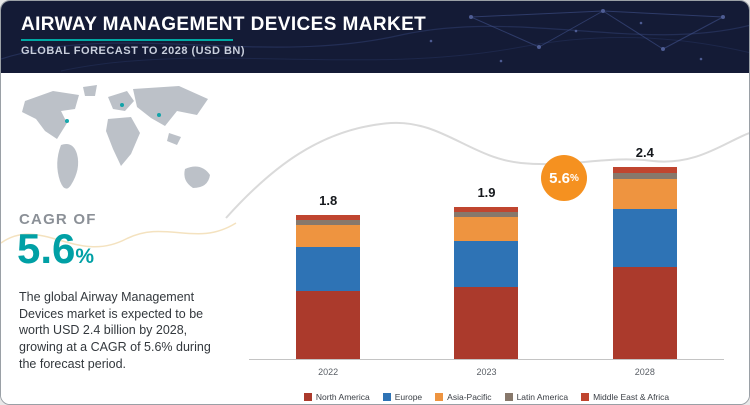  Describe the element at coordinates (127, 40) in the screenshot. I see `title-underline` at that location.